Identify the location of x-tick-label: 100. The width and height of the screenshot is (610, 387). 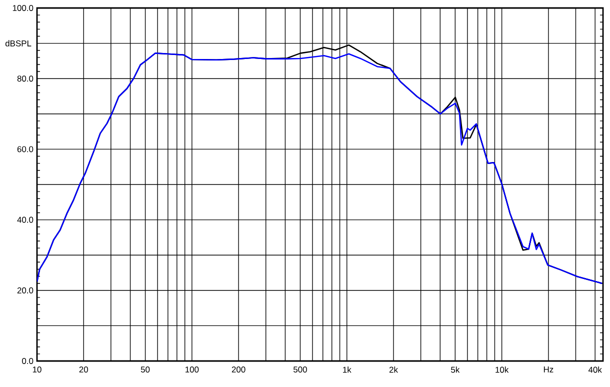
(192, 369).